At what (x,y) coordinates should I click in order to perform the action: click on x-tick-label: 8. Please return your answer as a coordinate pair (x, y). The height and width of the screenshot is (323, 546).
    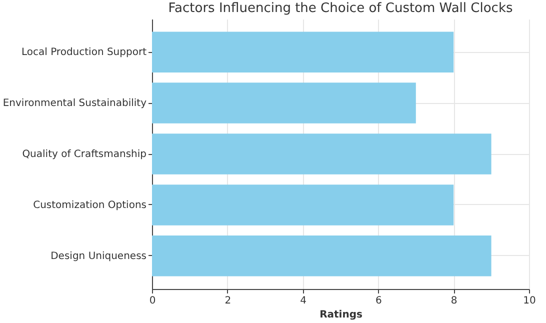
    Looking at the image, I should click on (454, 301).